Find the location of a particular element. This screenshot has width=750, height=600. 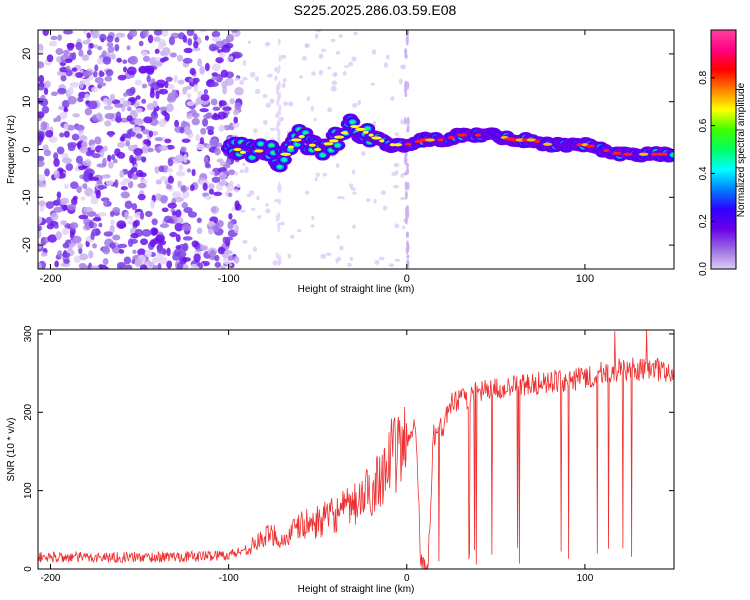

bottom-y-tick-label: 200 is located at coordinates (28, 411).